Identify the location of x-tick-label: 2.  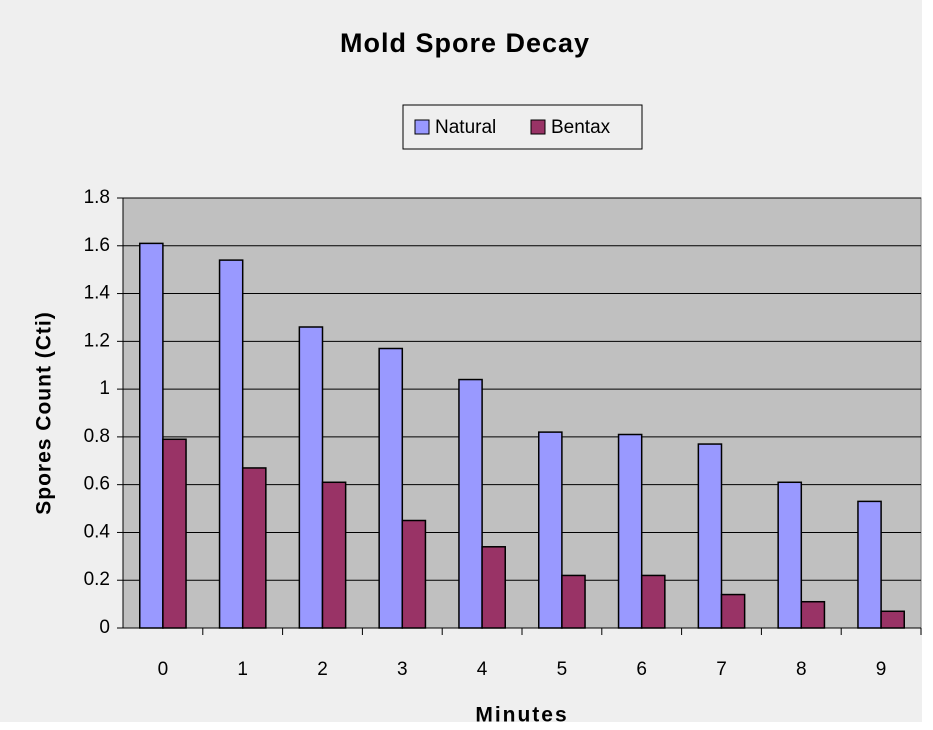
(322, 669).